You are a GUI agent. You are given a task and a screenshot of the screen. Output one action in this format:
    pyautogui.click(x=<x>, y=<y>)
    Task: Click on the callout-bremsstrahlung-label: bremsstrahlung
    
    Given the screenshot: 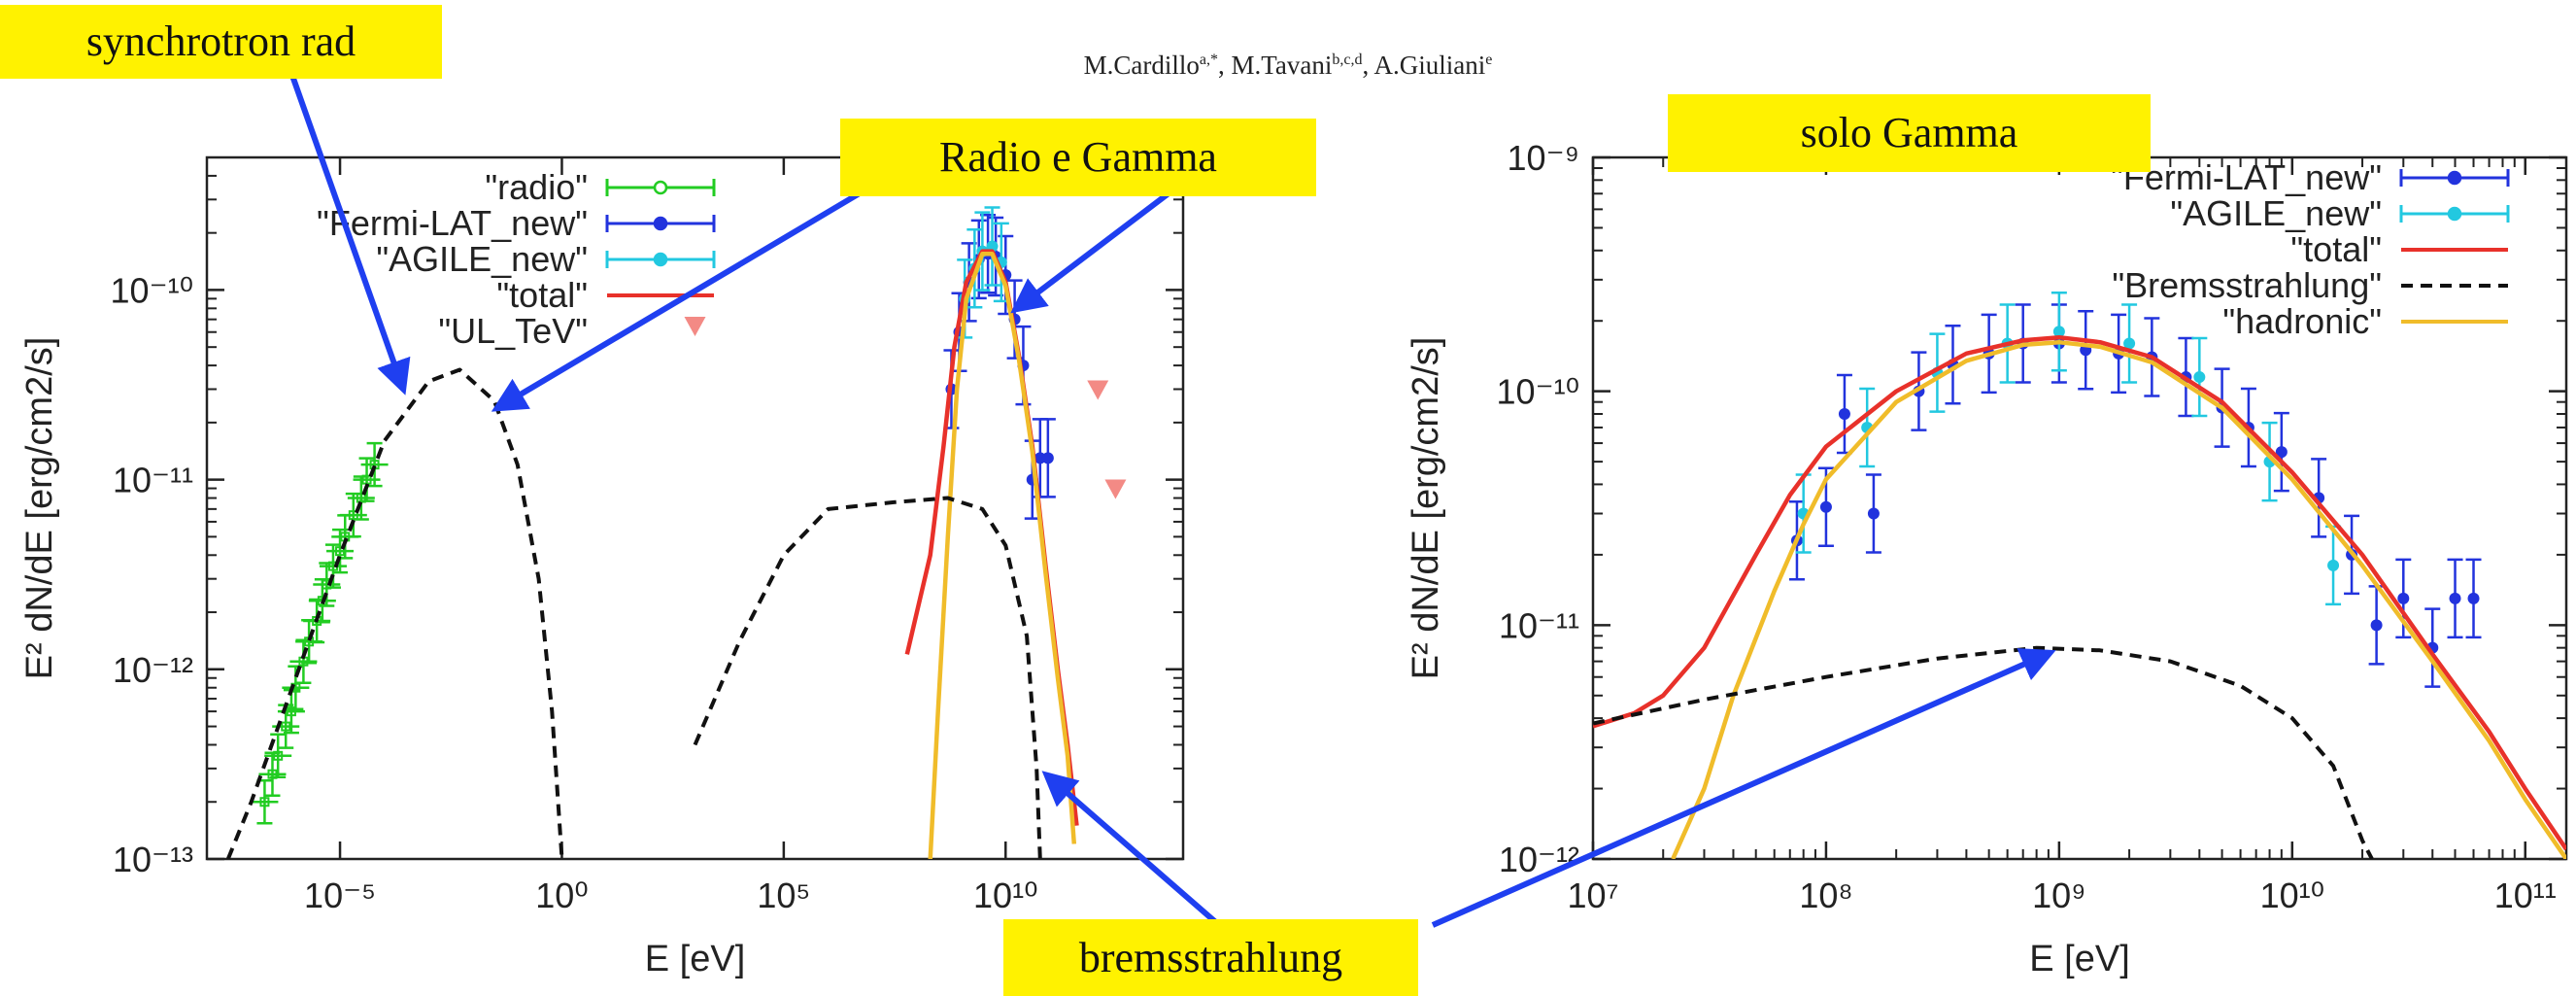 What is the action you would take?
    pyautogui.click(x=1210, y=957)
    